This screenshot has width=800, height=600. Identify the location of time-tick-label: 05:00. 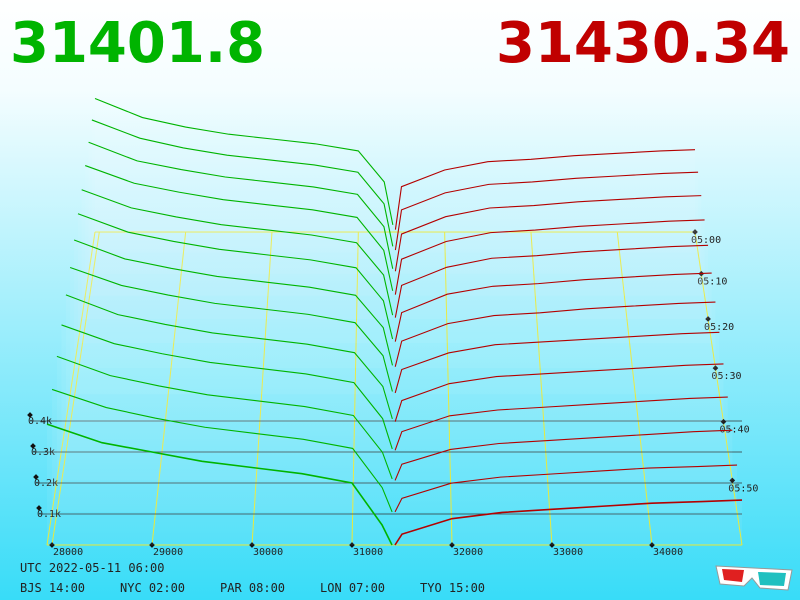
(706, 240).